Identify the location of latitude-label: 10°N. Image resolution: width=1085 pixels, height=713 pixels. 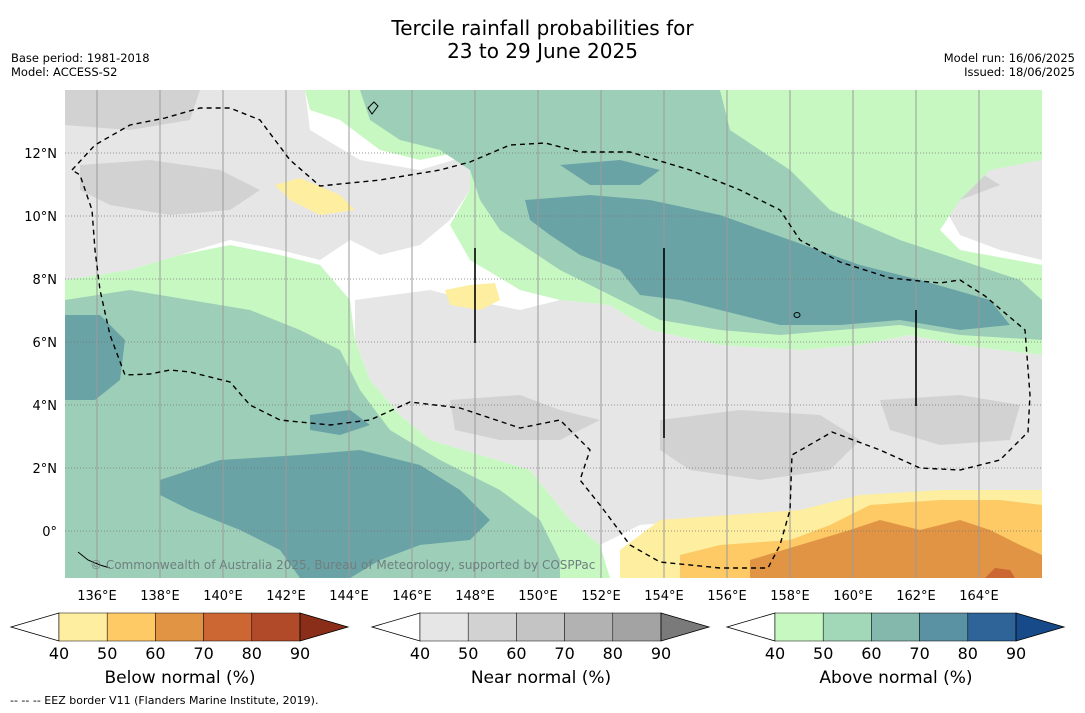
(40, 217).